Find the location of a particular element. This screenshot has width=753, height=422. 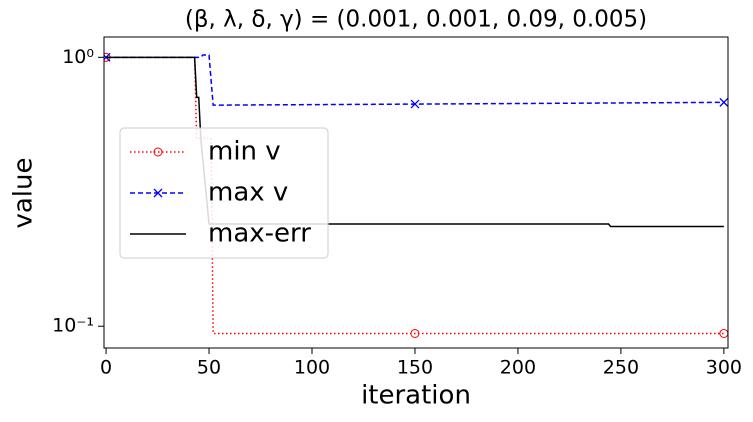

legend-label: min v is located at coordinates (244, 152).